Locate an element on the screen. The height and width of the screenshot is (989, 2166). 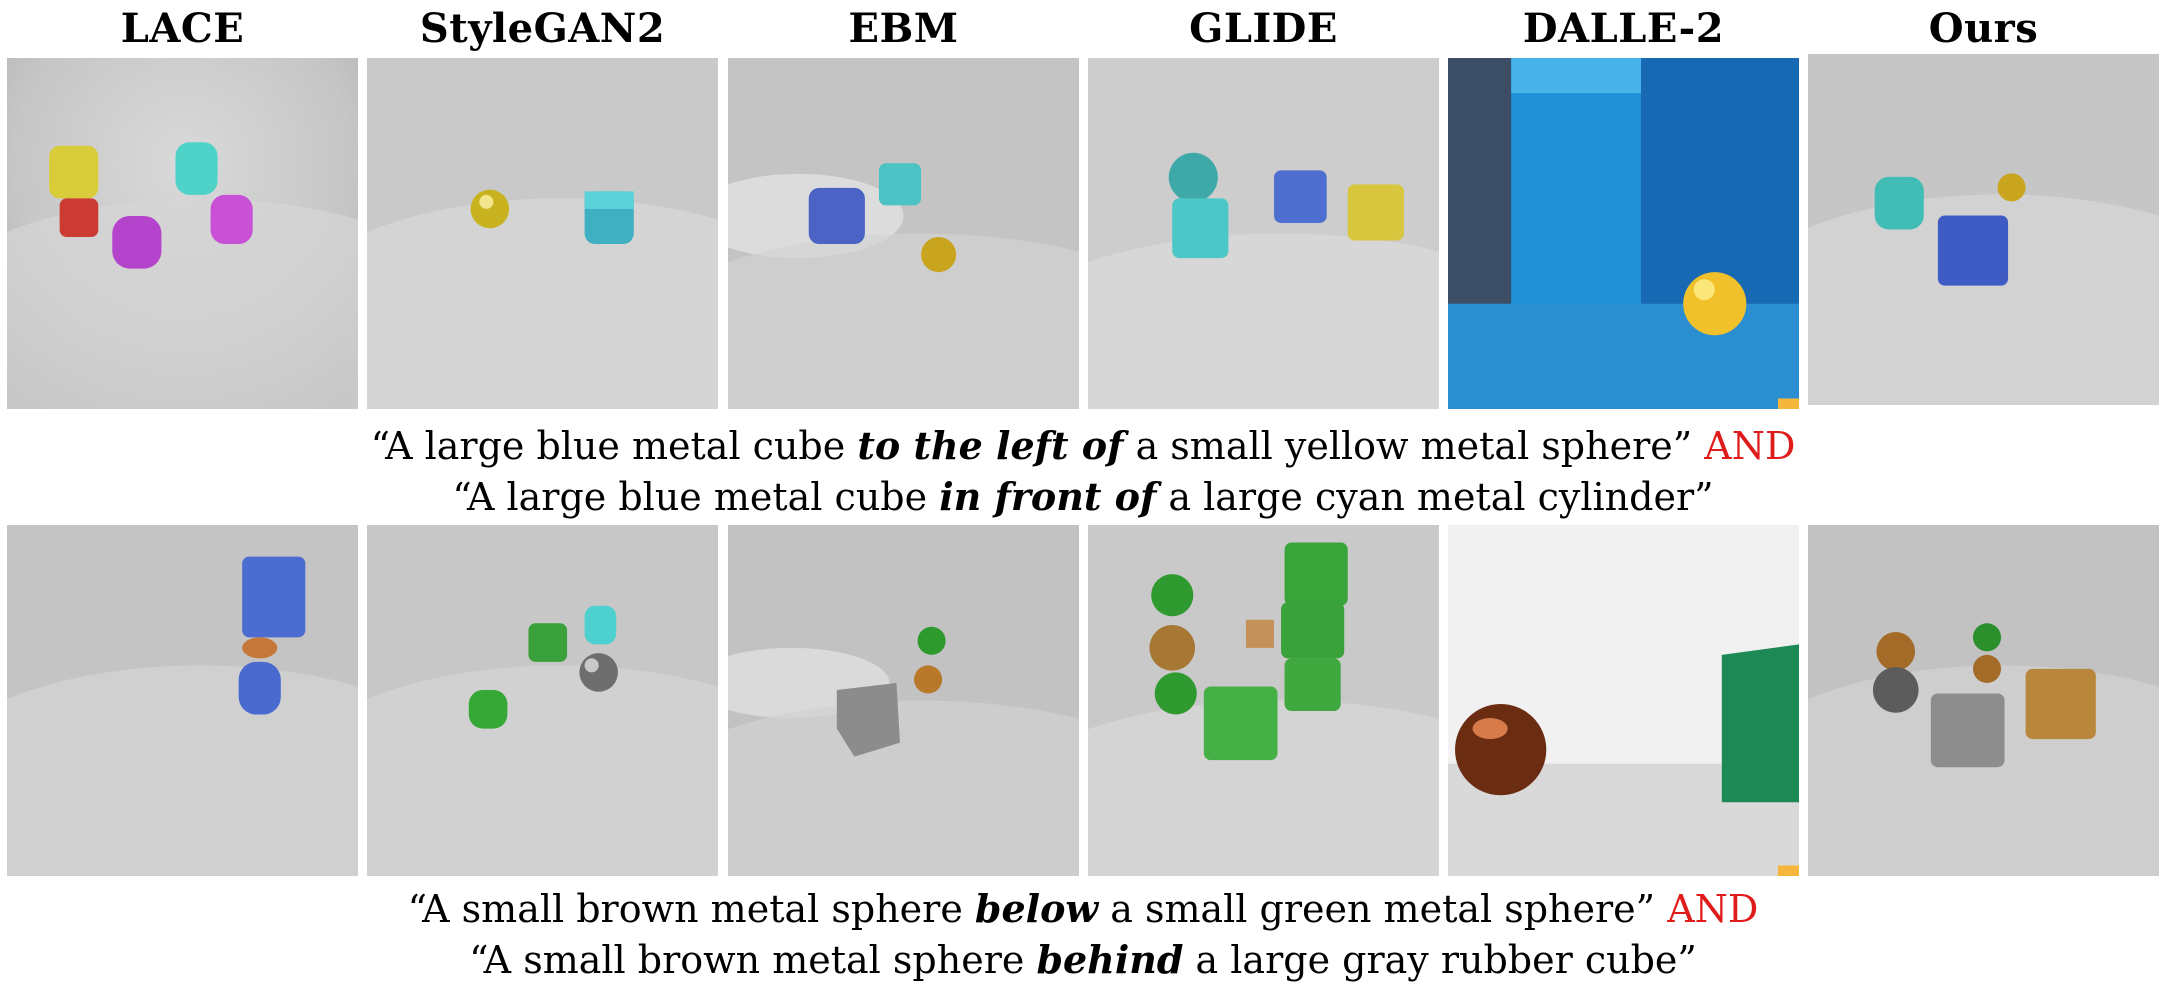
column-title-lace: LACE is located at coordinates (182, 28).